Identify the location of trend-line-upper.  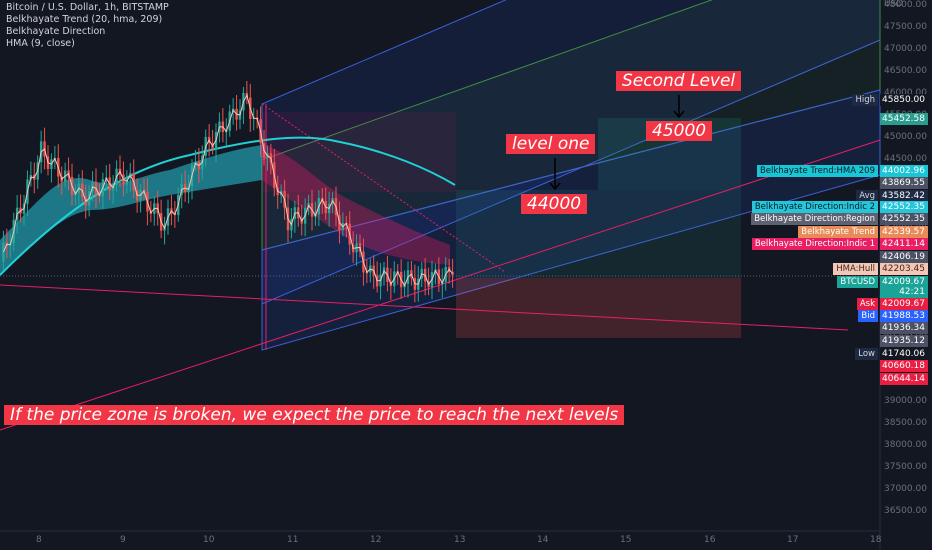
(383, 188).